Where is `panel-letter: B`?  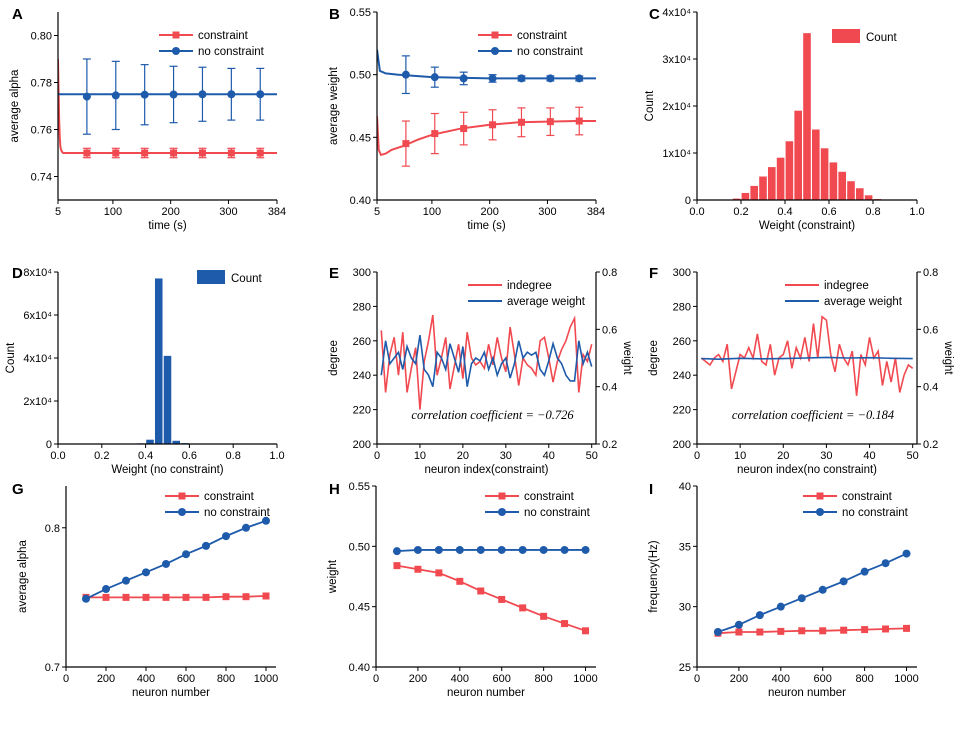 panel-letter: B is located at coordinates (334, 14).